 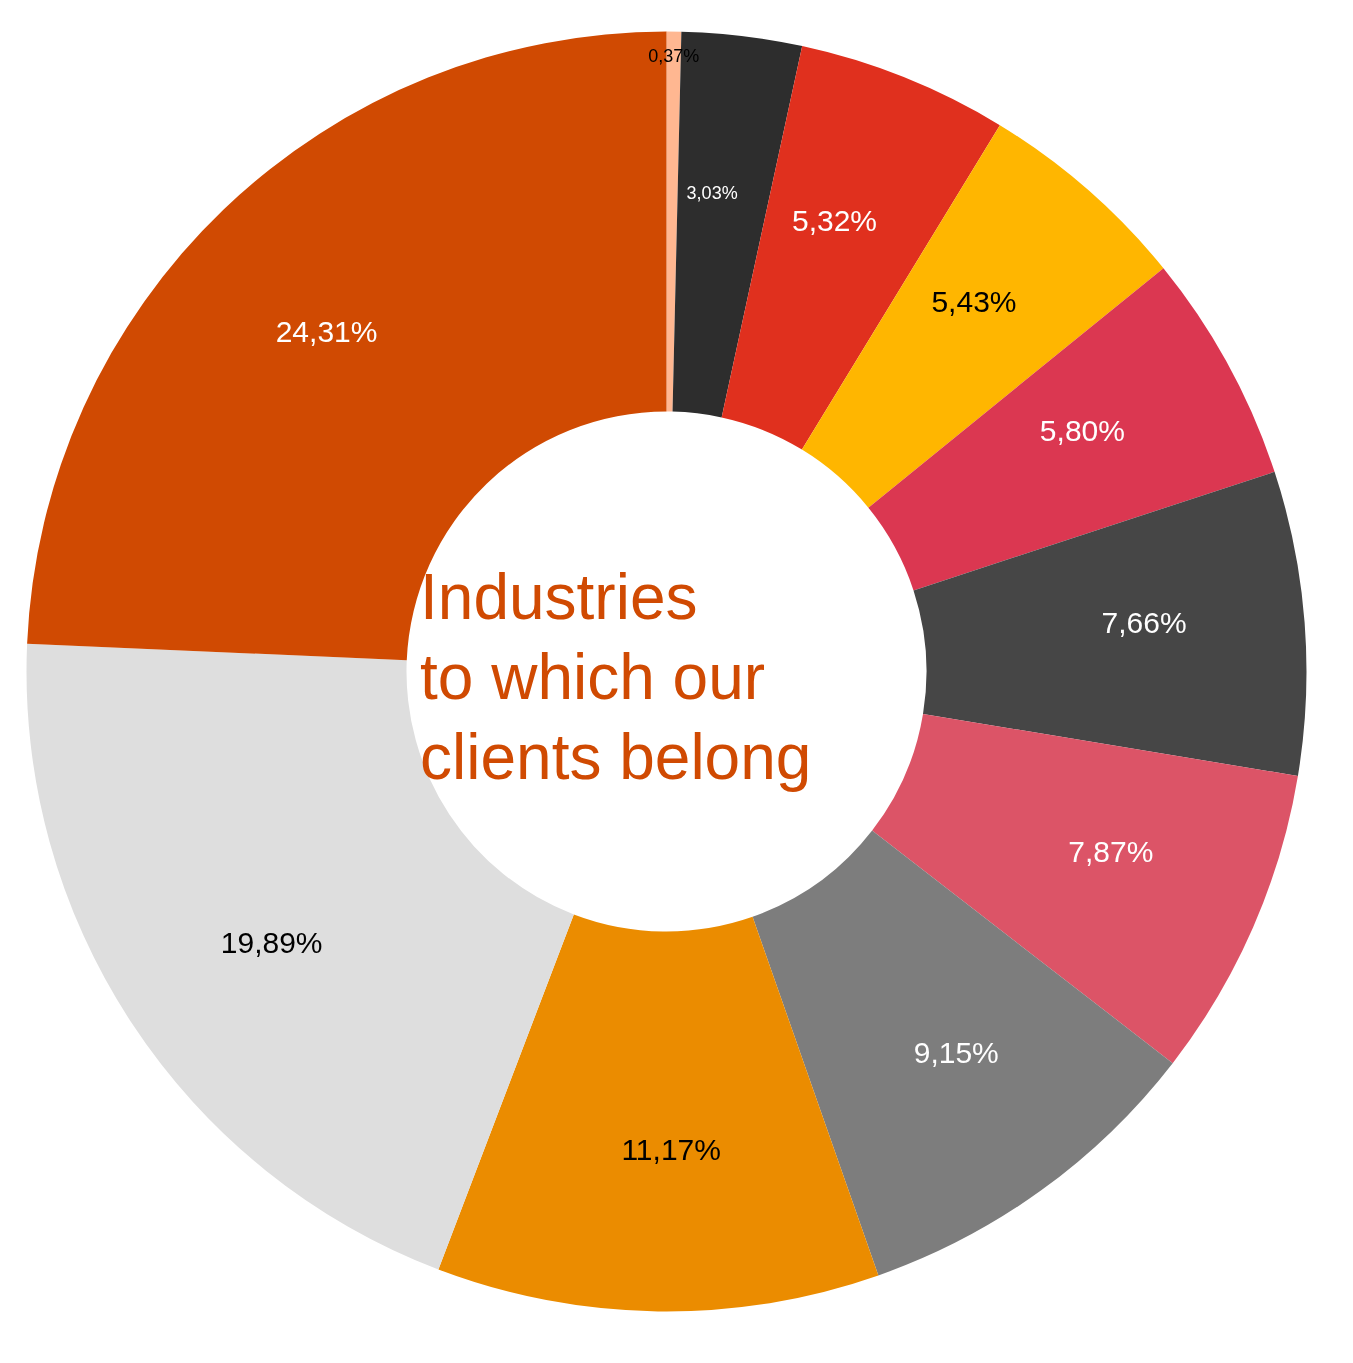 What do you see at coordinates (1144, 622) in the screenshot?
I see `data-label: 7,66%` at bounding box center [1144, 622].